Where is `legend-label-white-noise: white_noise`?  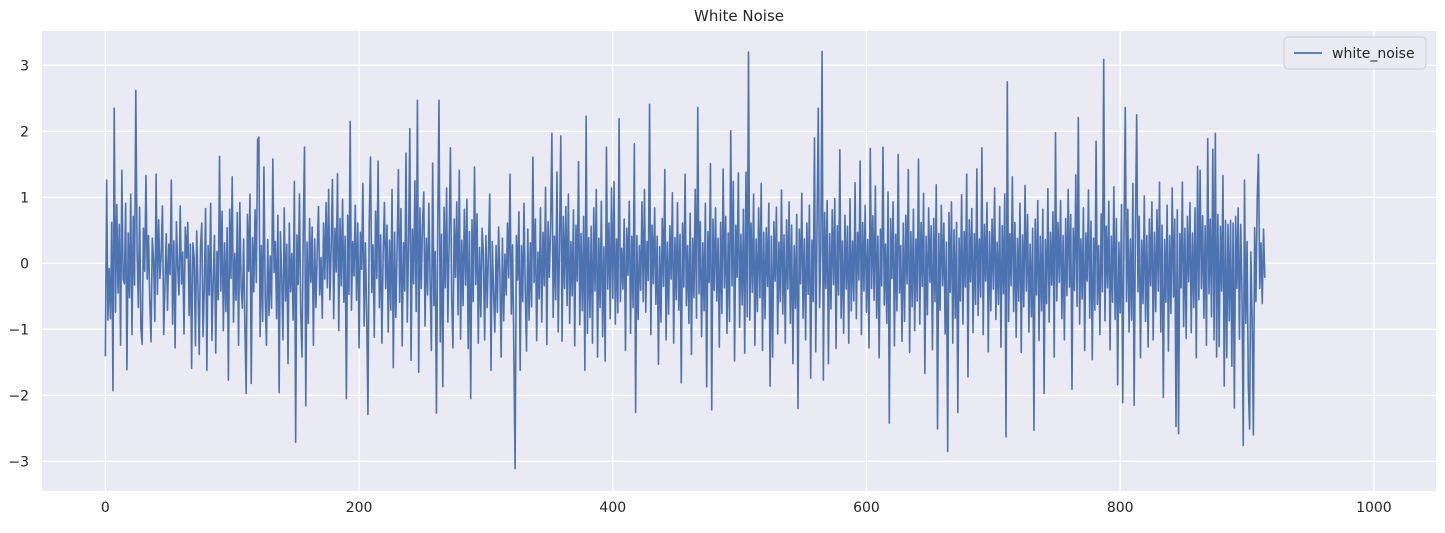 legend-label-white-noise: white_noise is located at coordinates (1373, 54).